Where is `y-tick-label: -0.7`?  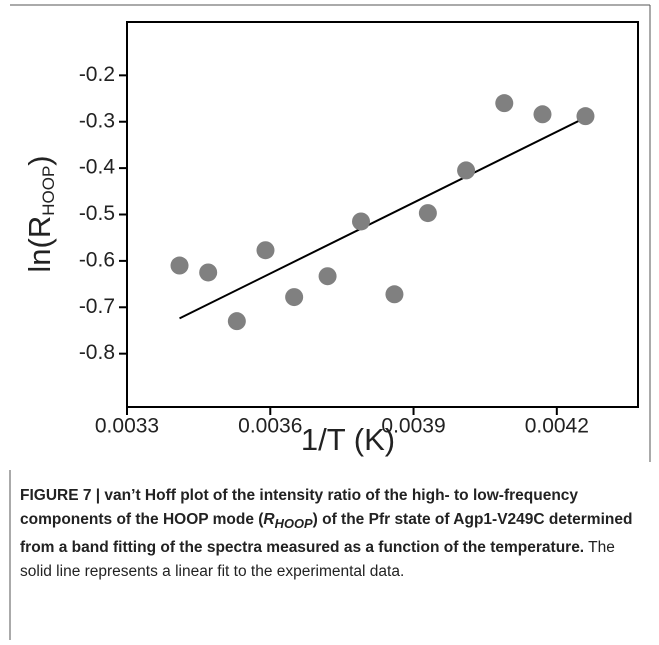
y-tick-label: -0.7 is located at coordinates (97, 306).